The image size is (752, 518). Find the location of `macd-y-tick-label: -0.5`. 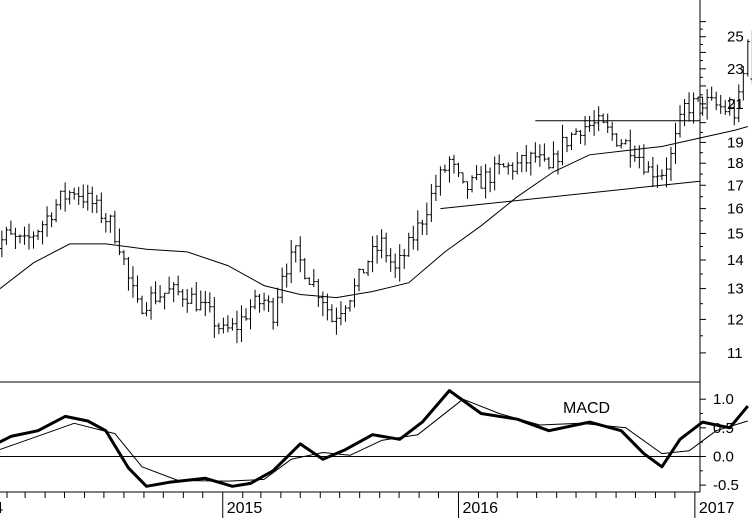

macd-y-tick-label: -0.5 is located at coordinates (726, 485).